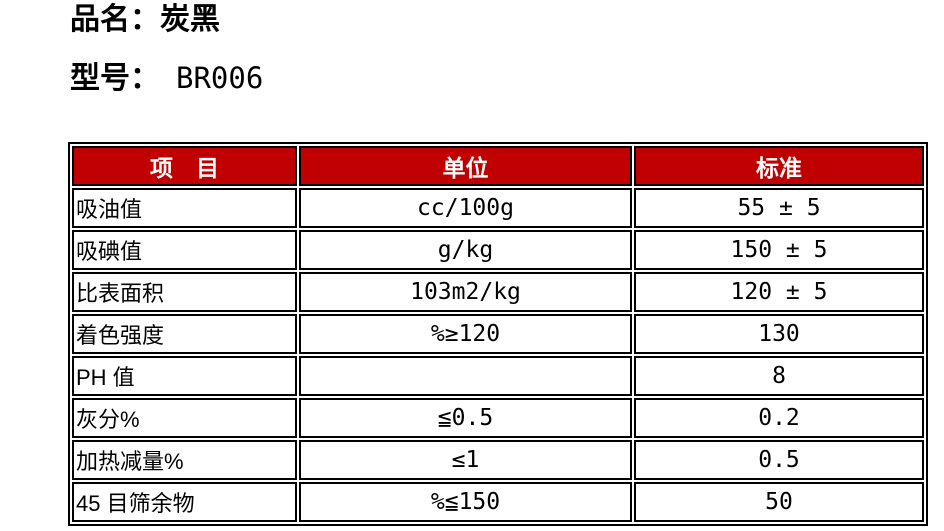 This screenshot has height=531, width=944. I want to click on product-name-line: 品名：炭黑, so click(145, 20).